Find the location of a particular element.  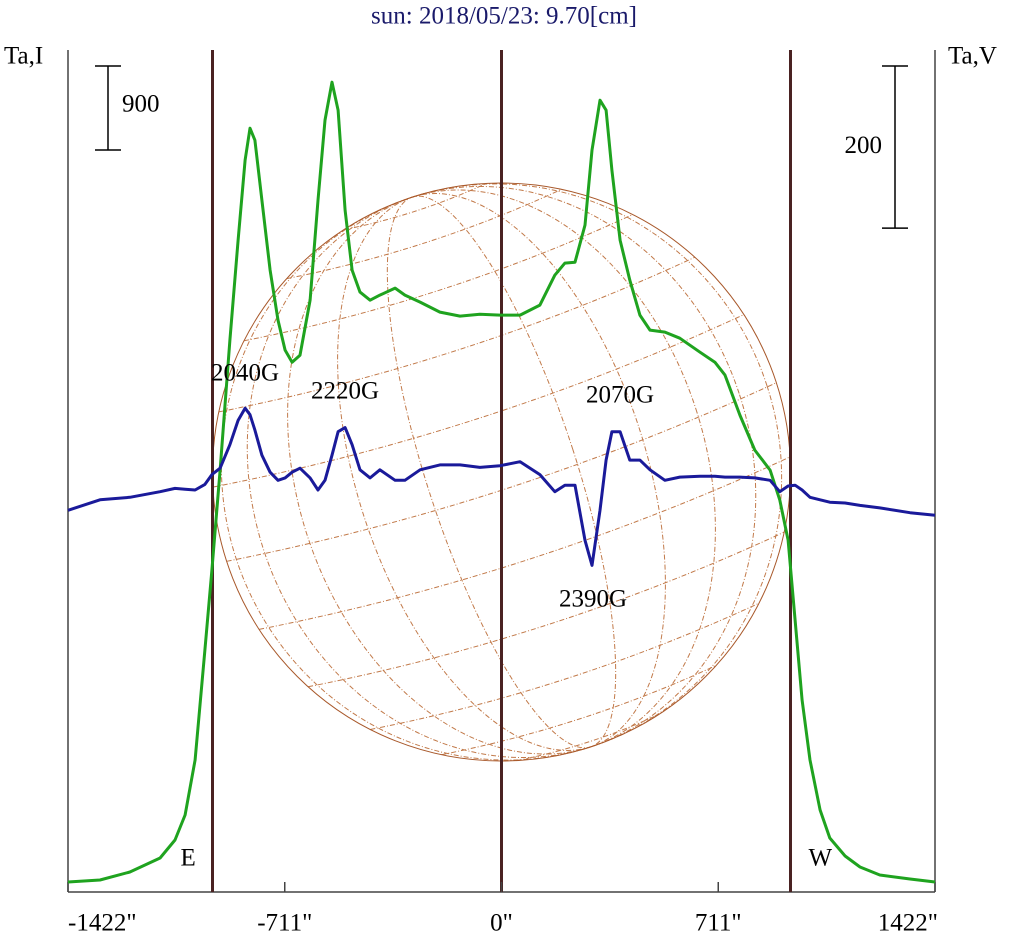

annotation: 2040G is located at coordinates (245, 373).